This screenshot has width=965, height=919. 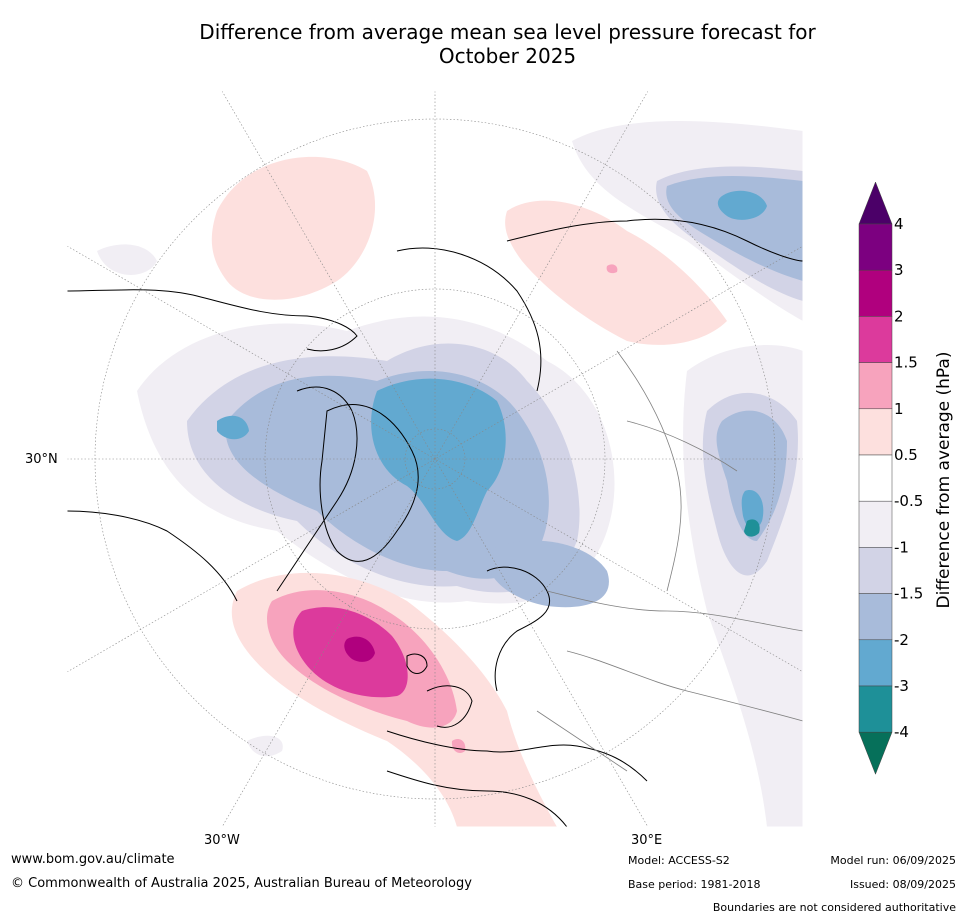 I want to click on title-line-2: October 2025, so click(x=507, y=56).